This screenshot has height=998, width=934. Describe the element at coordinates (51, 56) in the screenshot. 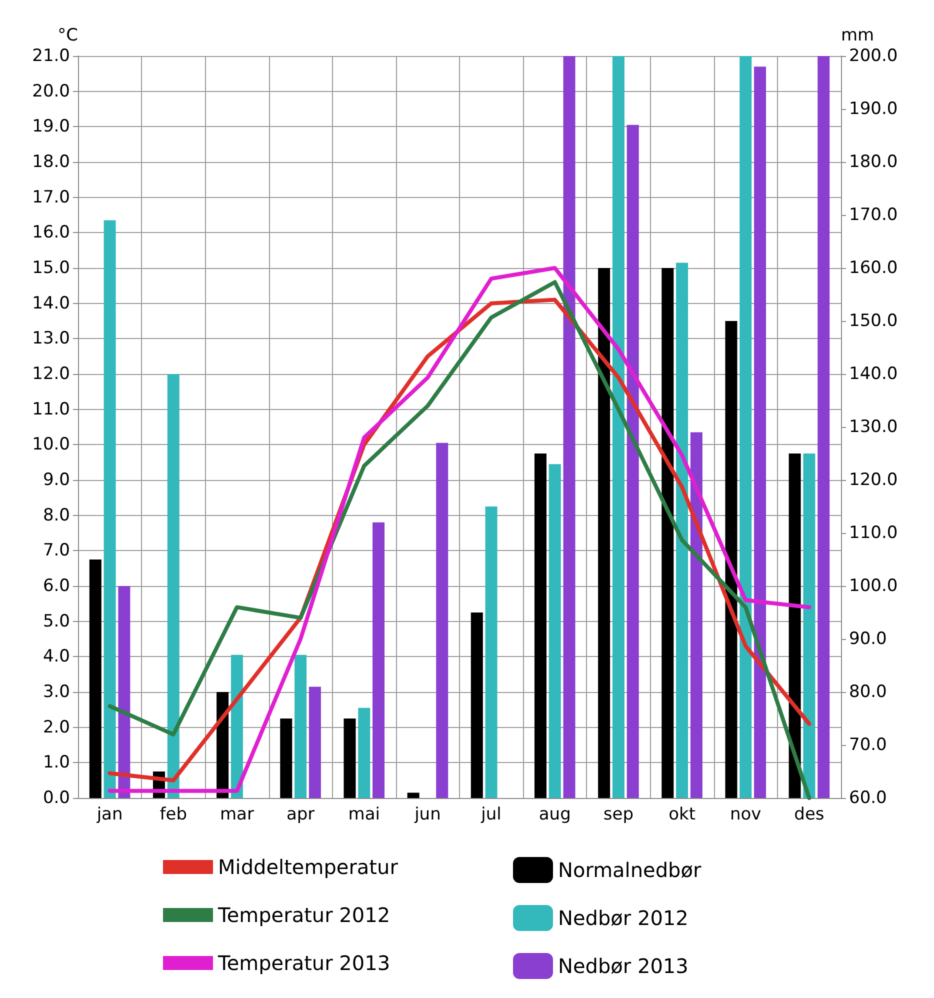

I see `y-tick-label: 21.0` at that location.